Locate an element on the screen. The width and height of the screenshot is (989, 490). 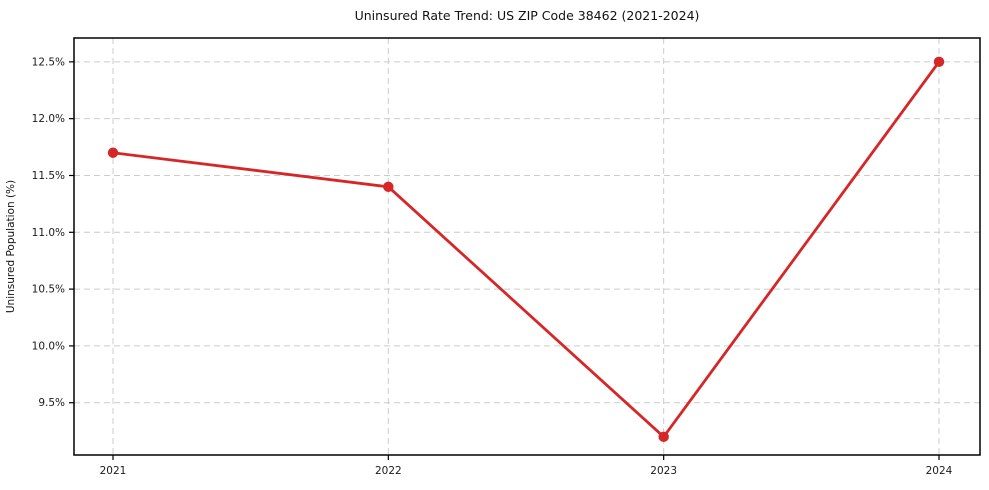
y-axis-label: Uninsured Population (%) is located at coordinates (11, 246).